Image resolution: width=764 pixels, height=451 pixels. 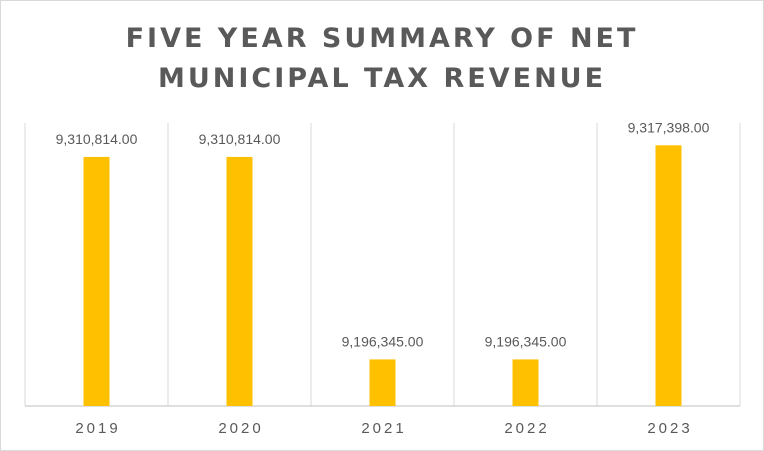 I want to click on x-tick-label-2019: 2019, so click(x=97, y=428).